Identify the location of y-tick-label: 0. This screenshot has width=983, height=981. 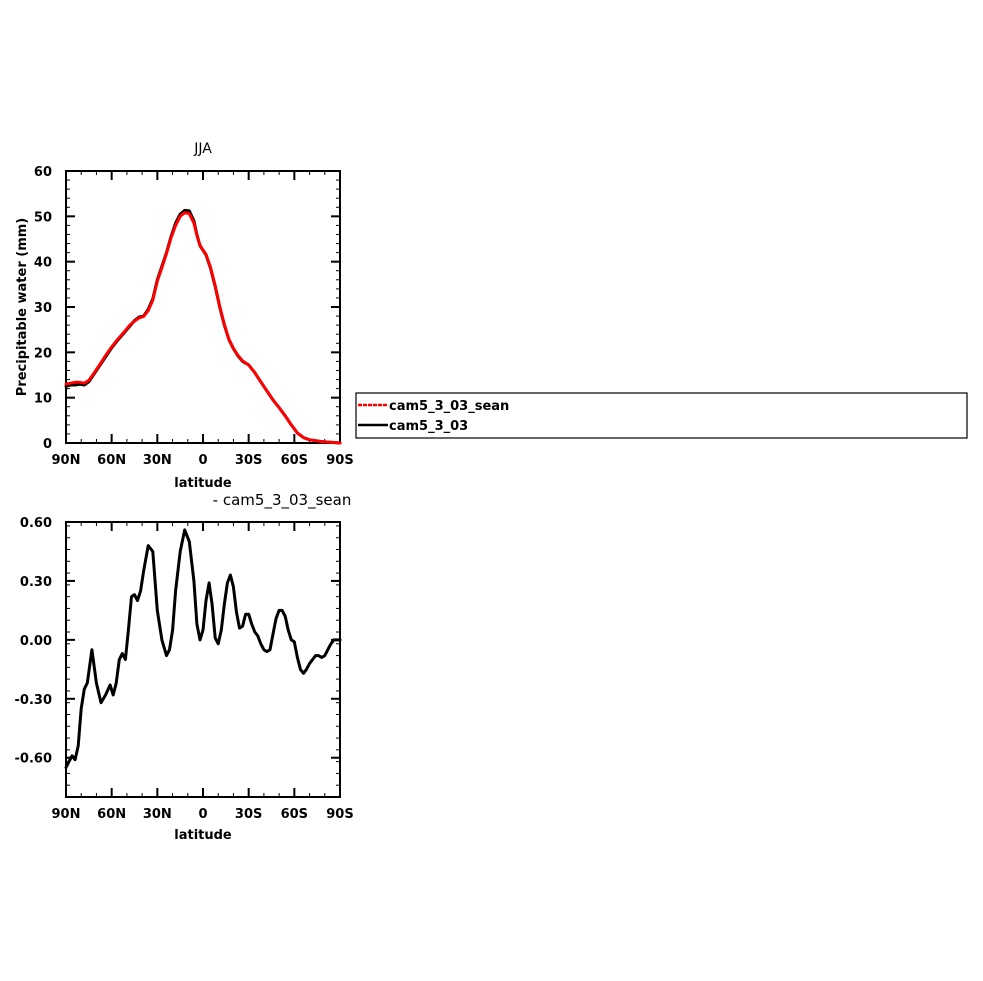
(47, 444).